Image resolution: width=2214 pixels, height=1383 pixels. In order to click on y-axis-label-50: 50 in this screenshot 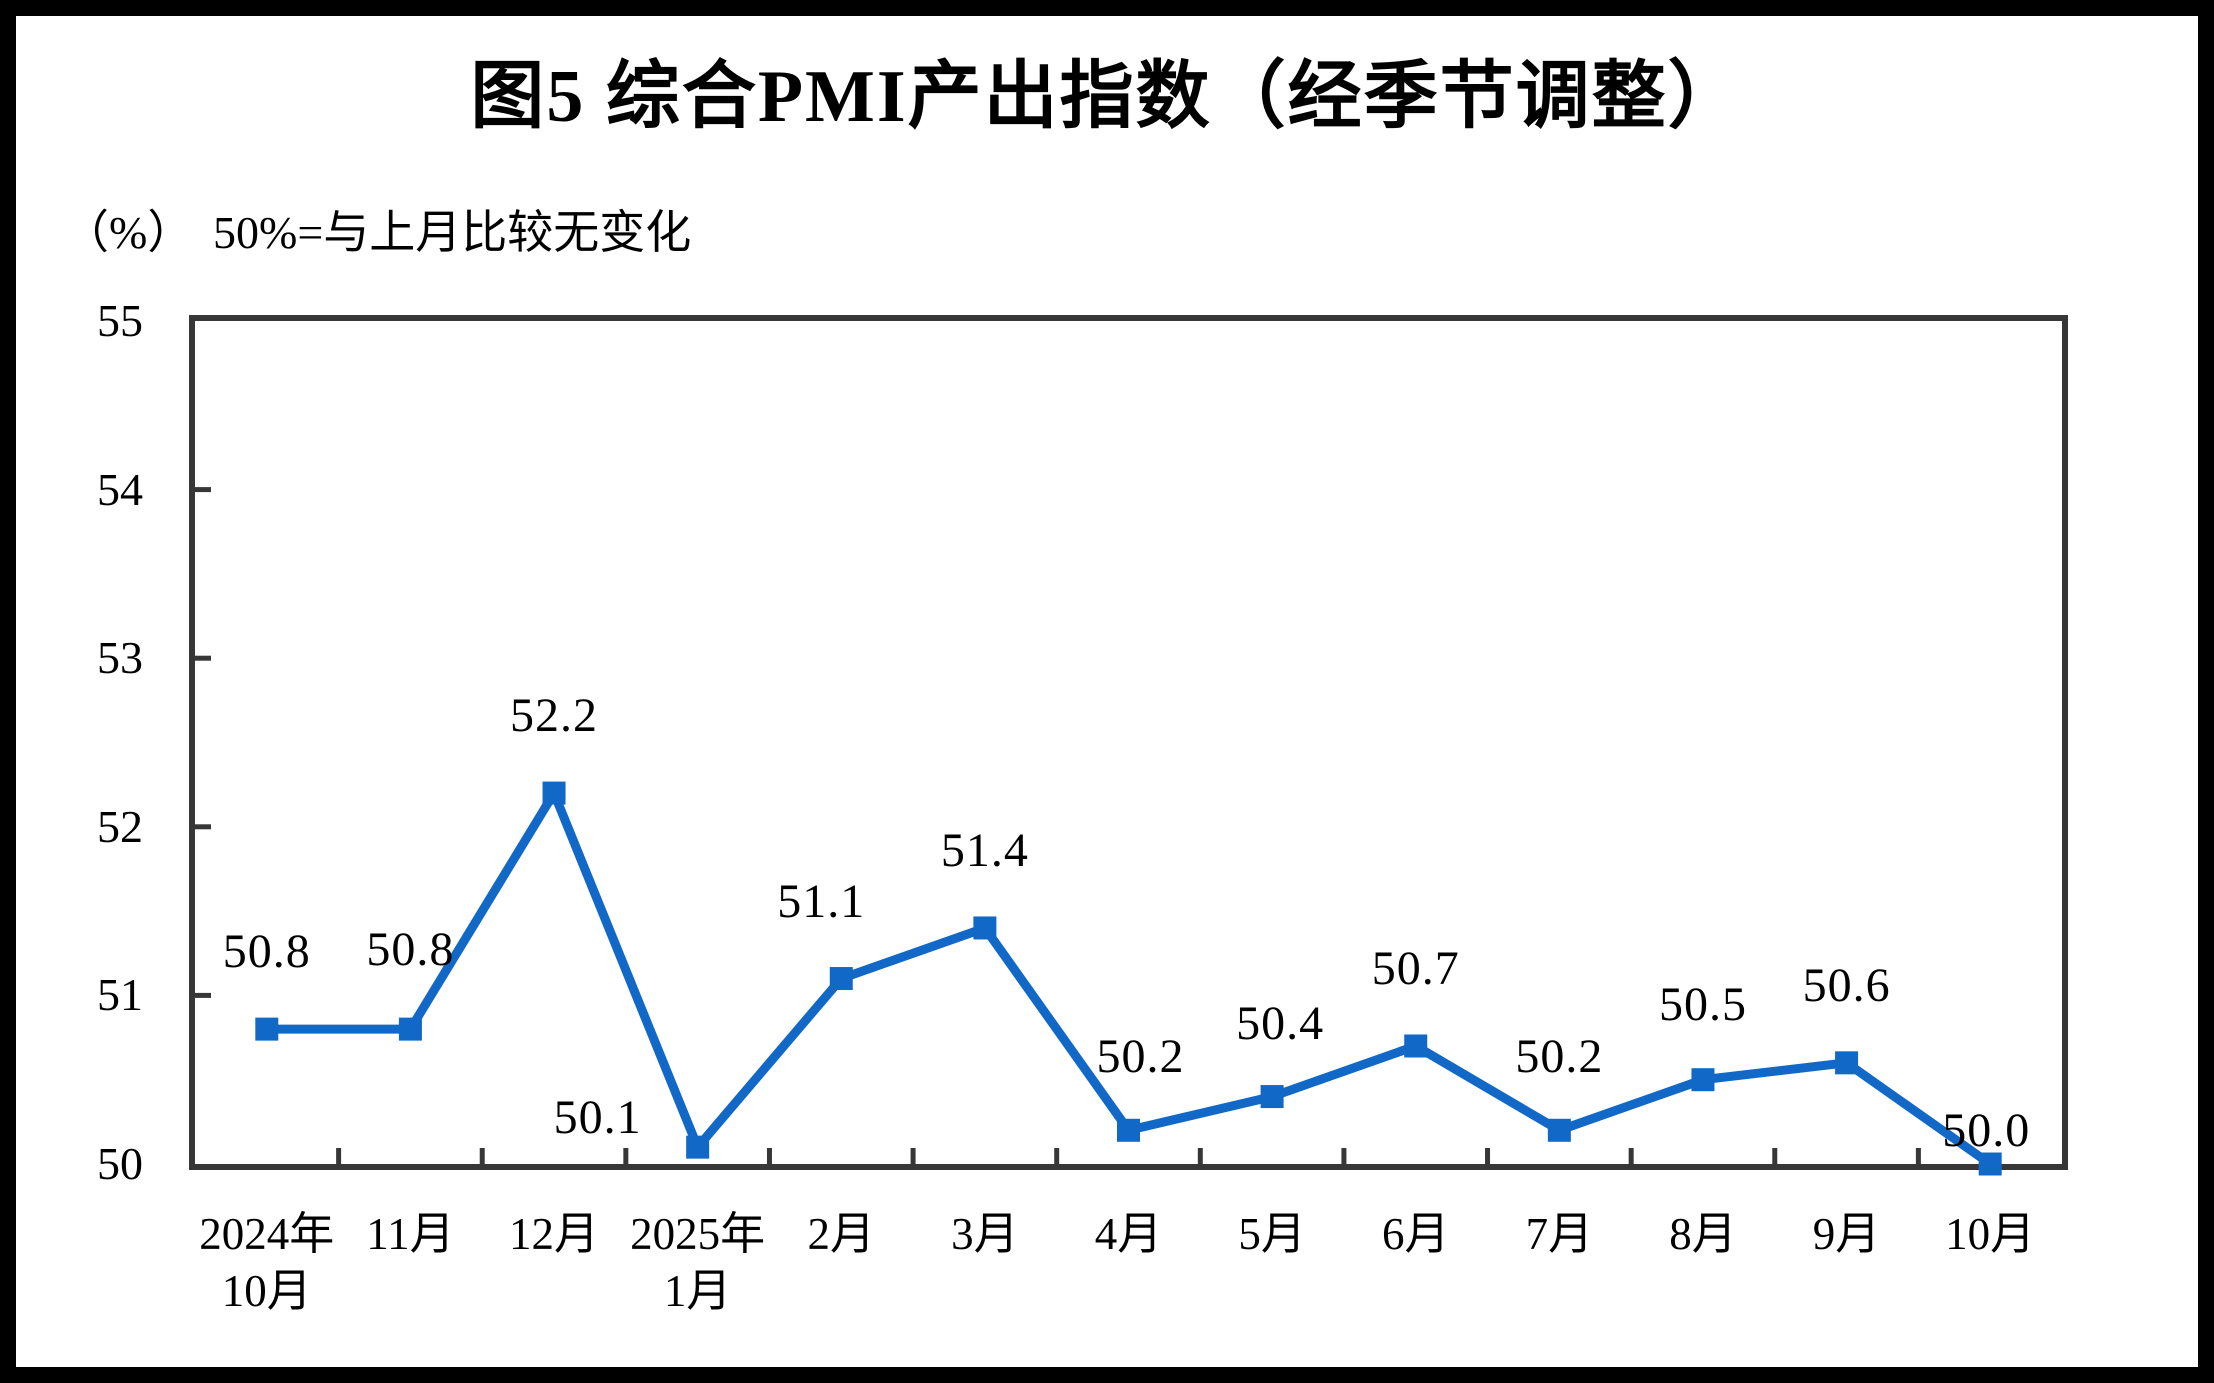, I will do `click(120, 1163)`.